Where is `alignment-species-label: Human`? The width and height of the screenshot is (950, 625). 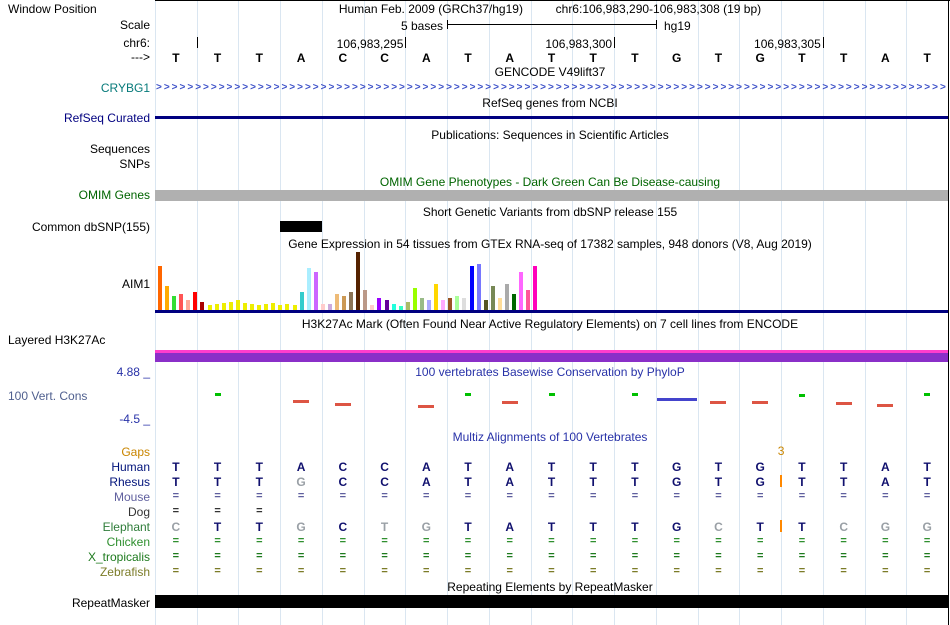 alignment-species-label: Human is located at coordinates (130, 467).